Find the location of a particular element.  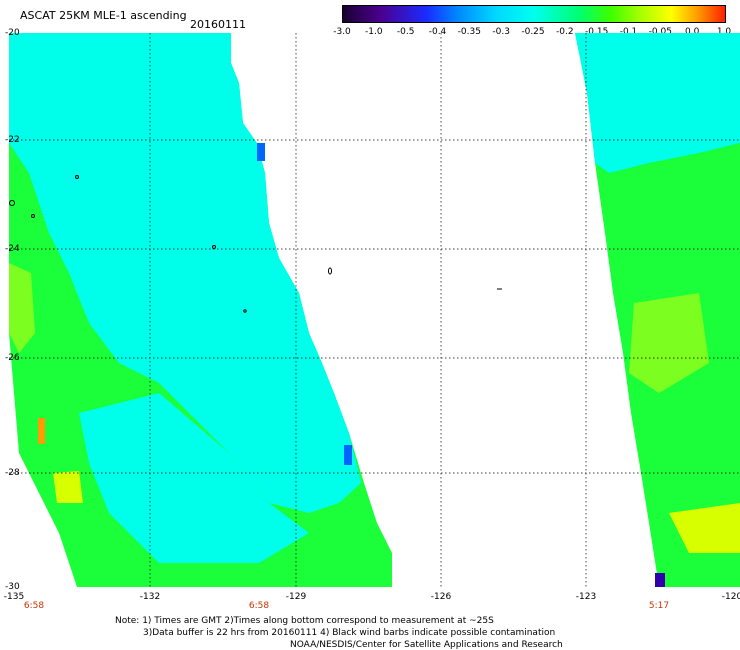

longitude-label: -126 is located at coordinates (441, 597).